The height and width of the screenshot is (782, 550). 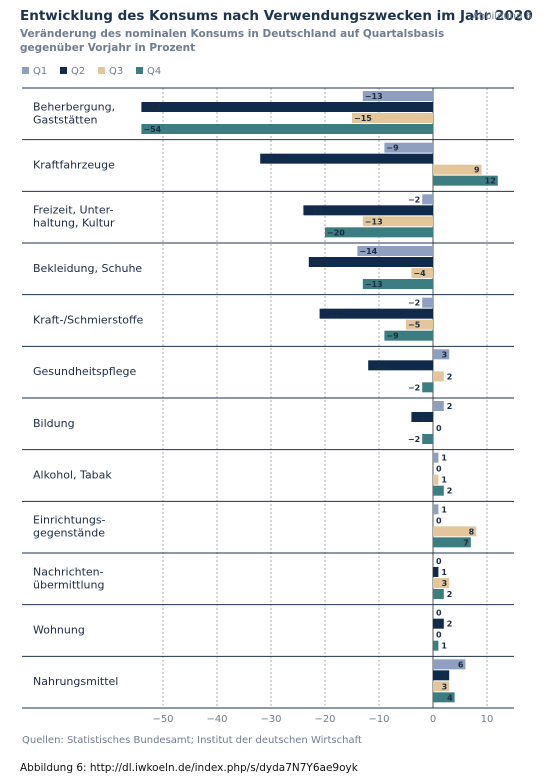 What do you see at coordinates (54, 423) in the screenshot?
I see `category-label: Bildung` at bounding box center [54, 423].